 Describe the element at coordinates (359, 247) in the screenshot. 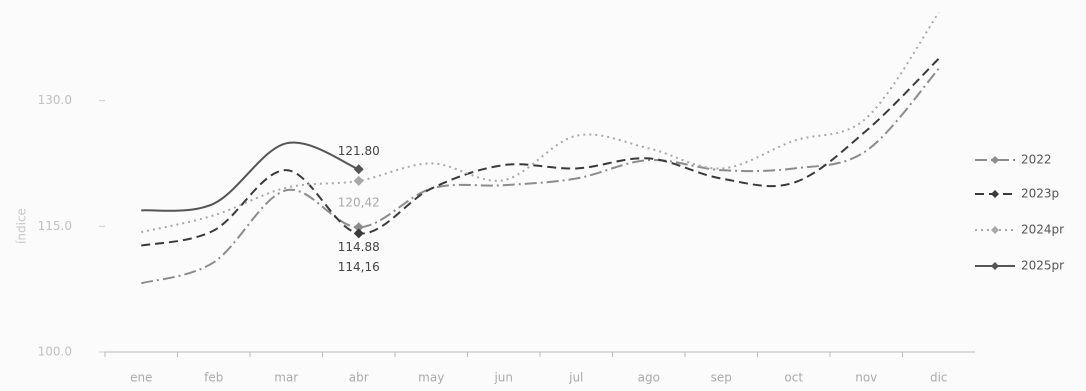

I see `data-label: 114.88` at that location.